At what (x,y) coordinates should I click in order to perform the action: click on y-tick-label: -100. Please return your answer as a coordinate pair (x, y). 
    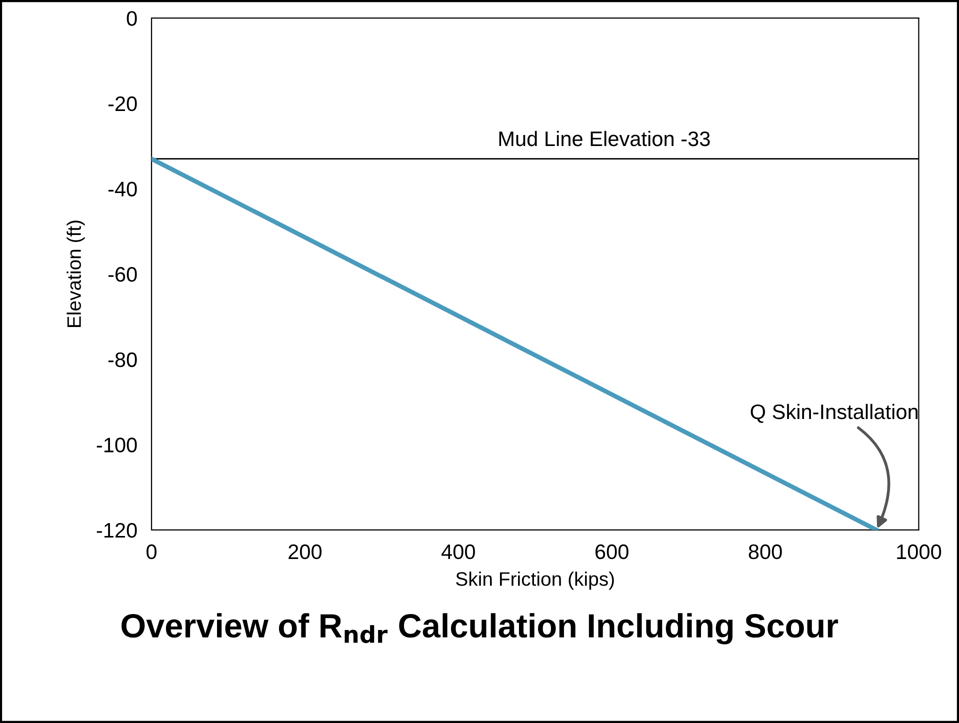
    Looking at the image, I should click on (116, 445).